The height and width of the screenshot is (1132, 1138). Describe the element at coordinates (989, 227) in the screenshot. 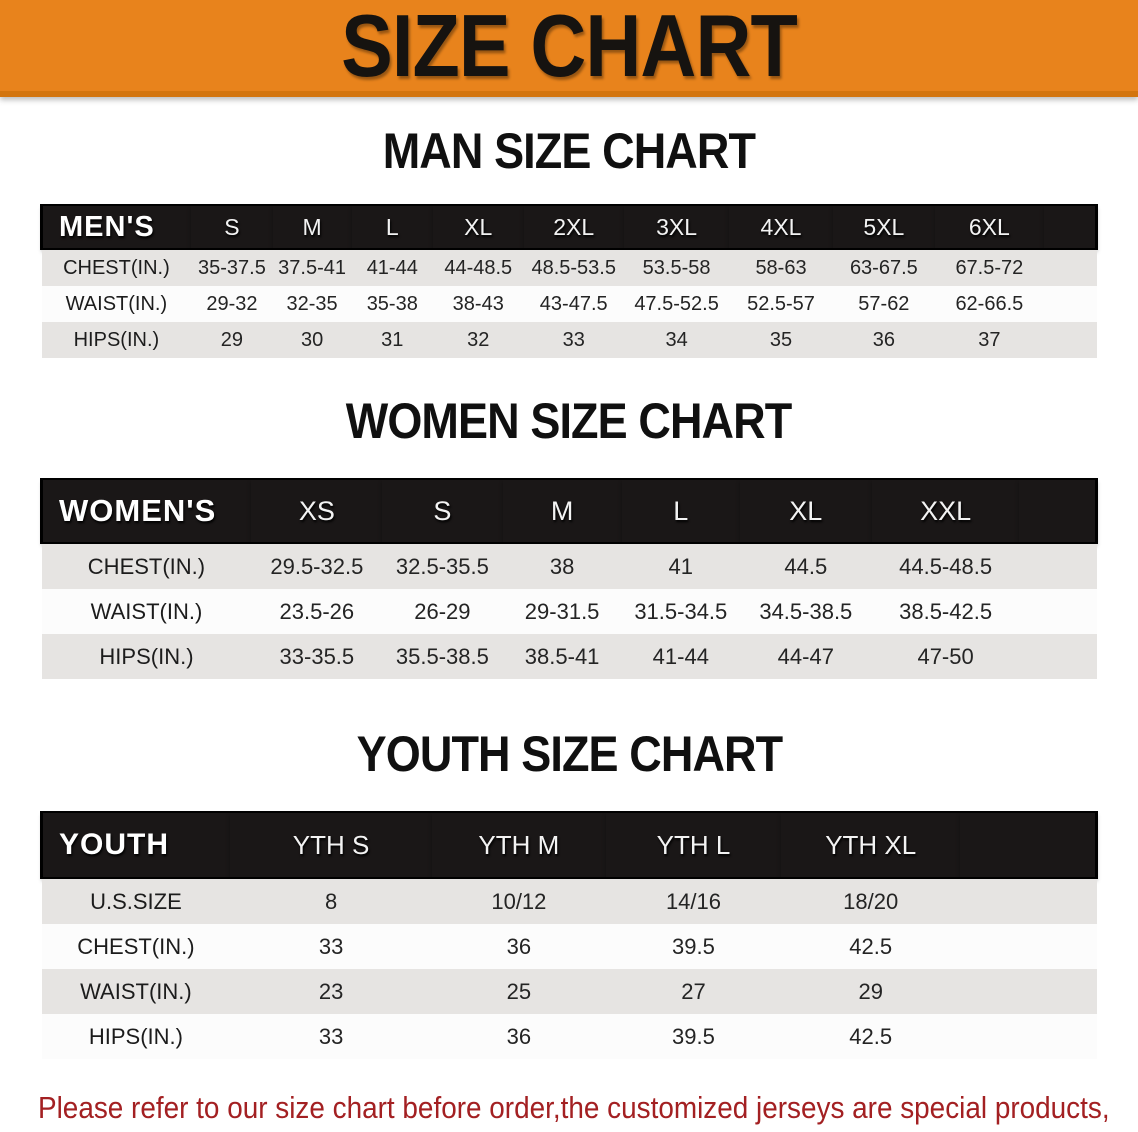

I see `column-header: 6XL` at that location.